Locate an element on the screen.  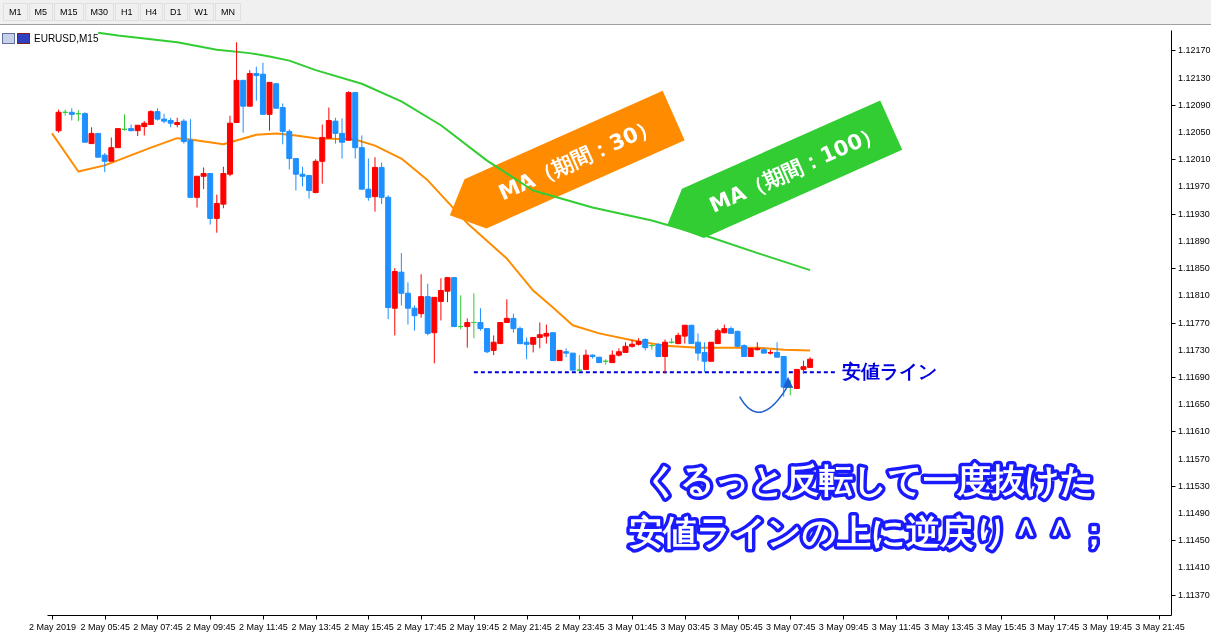
y-tick-label: 1.12090 is located at coordinates (1194, 104).